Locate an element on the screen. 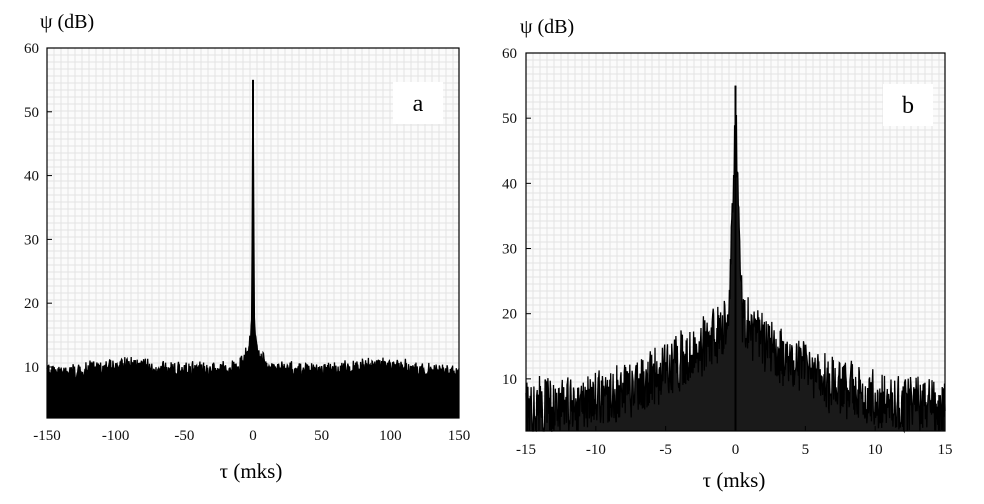 The height and width of the screenshot is (504, 984). x-tick-label: -10 is located at coordinates (596, 450).